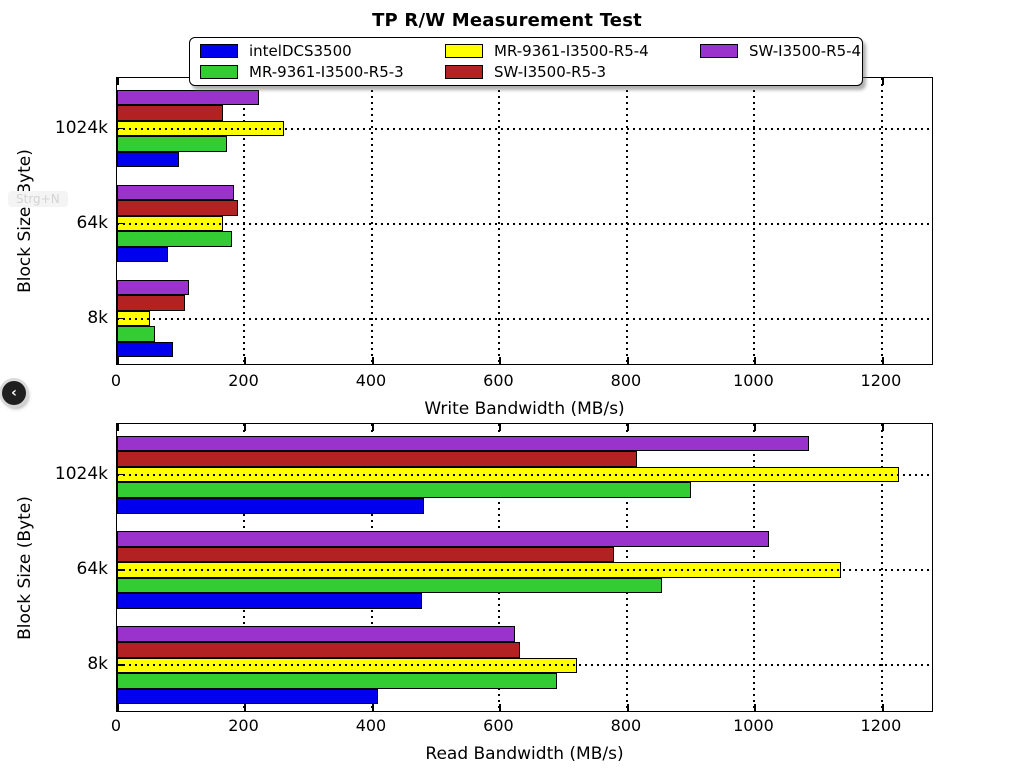 The width and height of the screenshot is (1014, 778). I want to click on chart-title: TP R/W Measurement Test, so click(507, 20).